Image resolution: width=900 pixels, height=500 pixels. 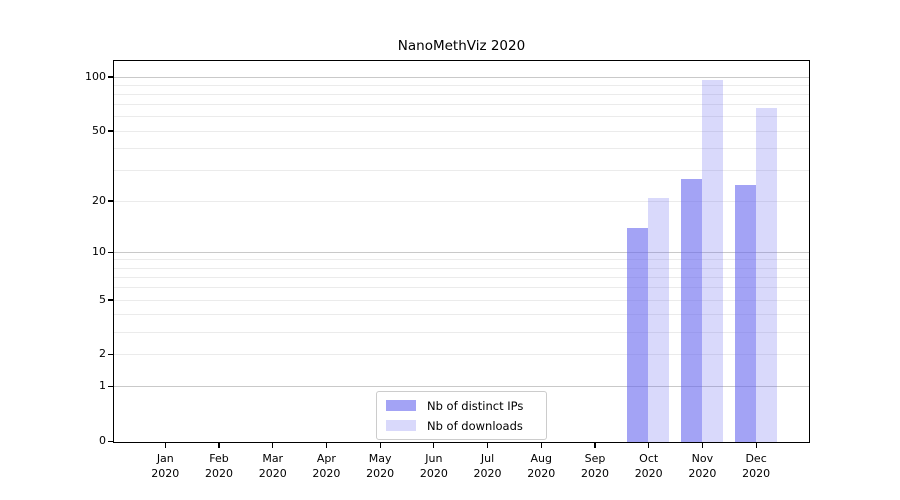 I want to click on legend-label-downloads: Nb of downloads, so click(x=475, y=425).